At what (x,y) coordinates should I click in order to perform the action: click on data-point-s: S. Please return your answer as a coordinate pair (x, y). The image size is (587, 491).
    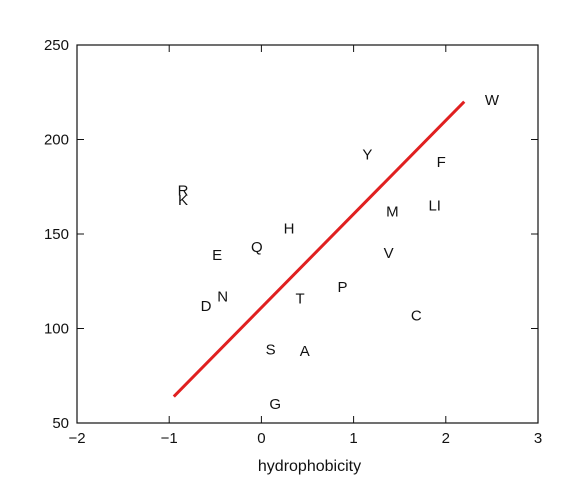
    Looking at the image, I should click on (271, 349).